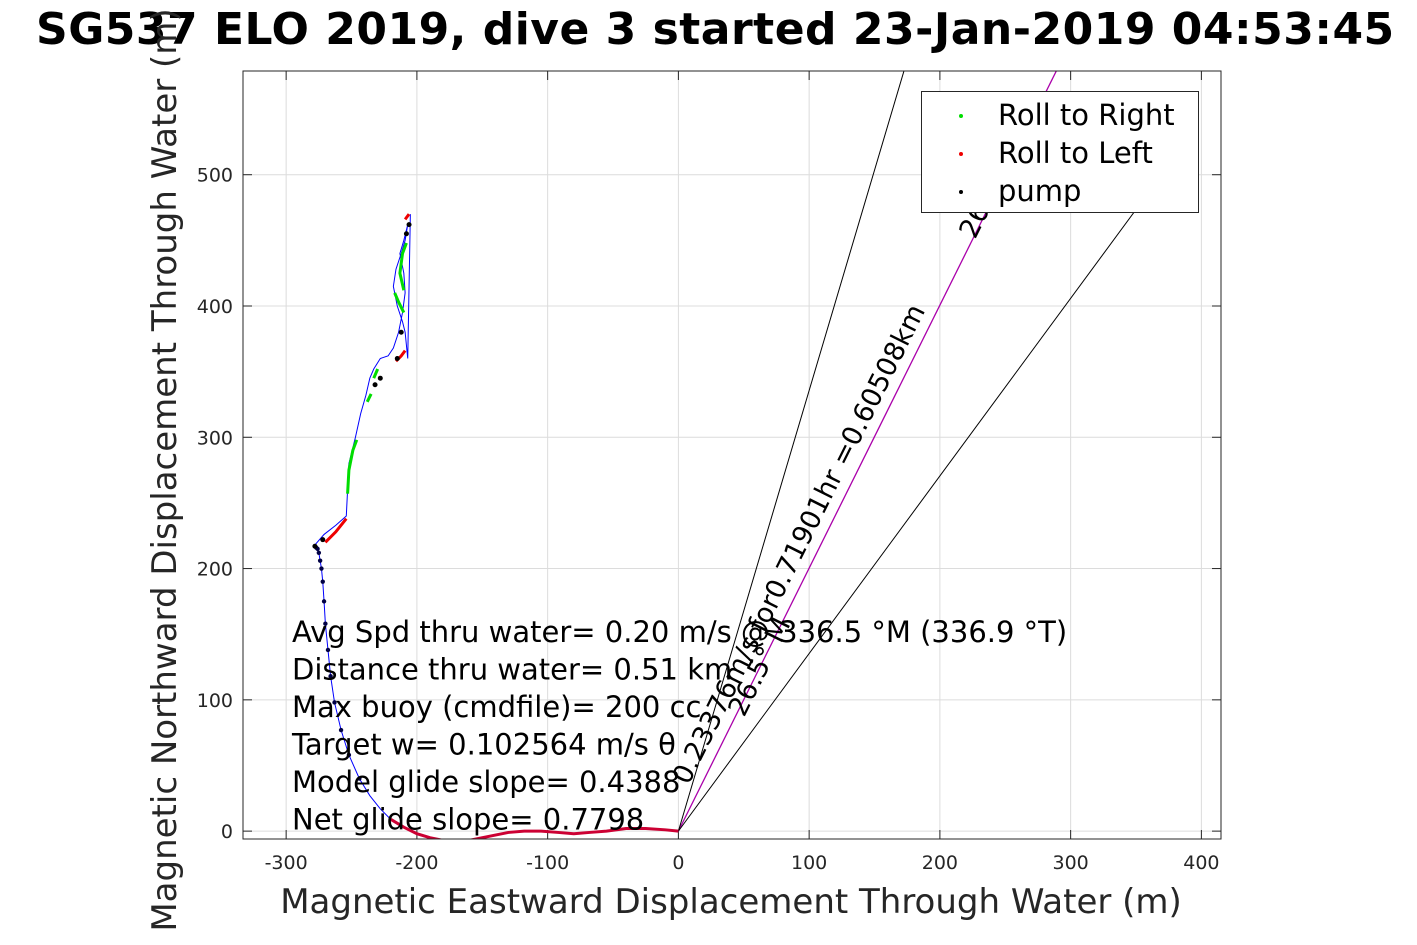  Describe the element at coordinates (1201, 863) in the screenshot. I see `x-tick-label: 400` at that location.